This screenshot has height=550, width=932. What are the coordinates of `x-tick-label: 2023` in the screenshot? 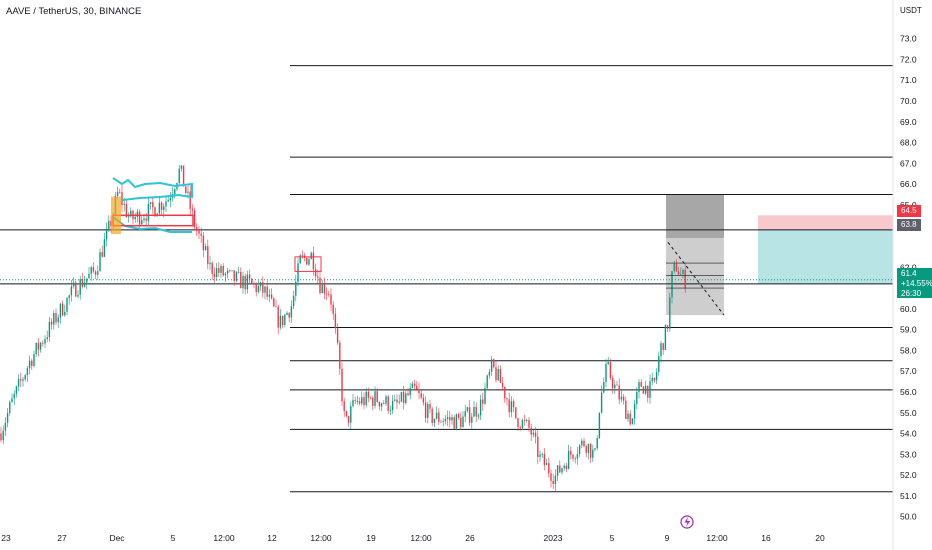 It's located at (553, 538).